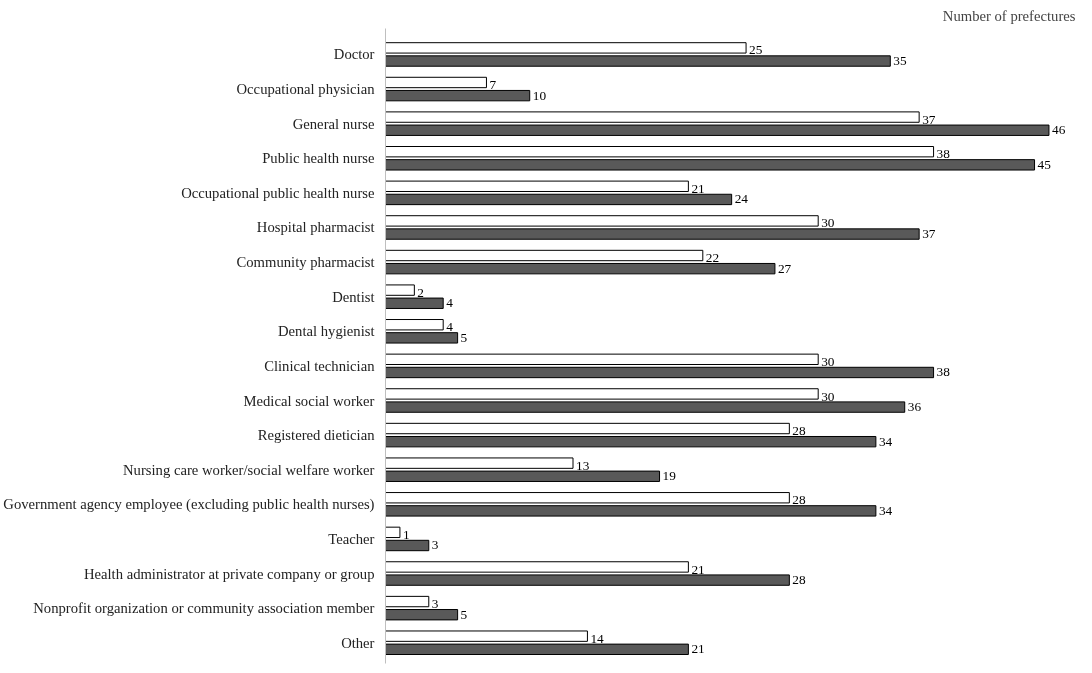  Describe the element at coordinates (1009, 15) in the screenshot. I see `x-axis-title: Number of prefectures` at that location.